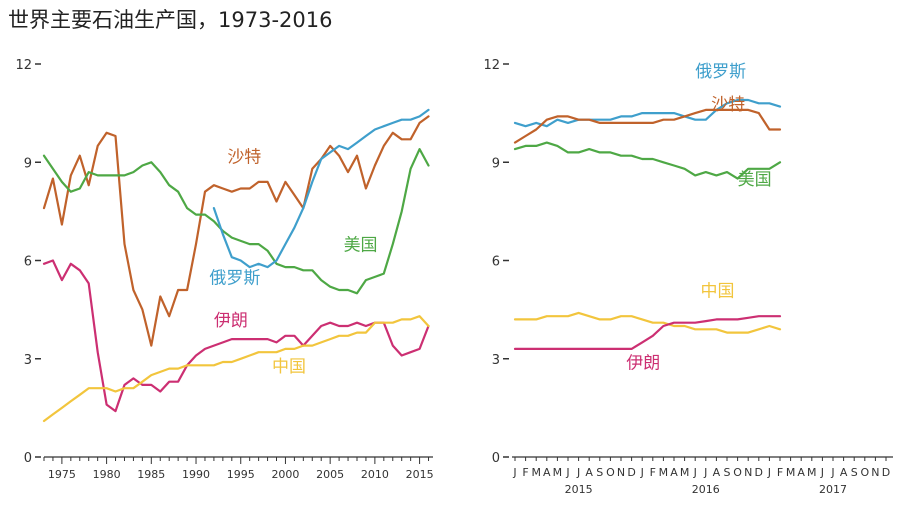  What do you see at coordinates (589, 472) in the screenshot?
I see `month-label-7: A` at bounding box center [589, 472].